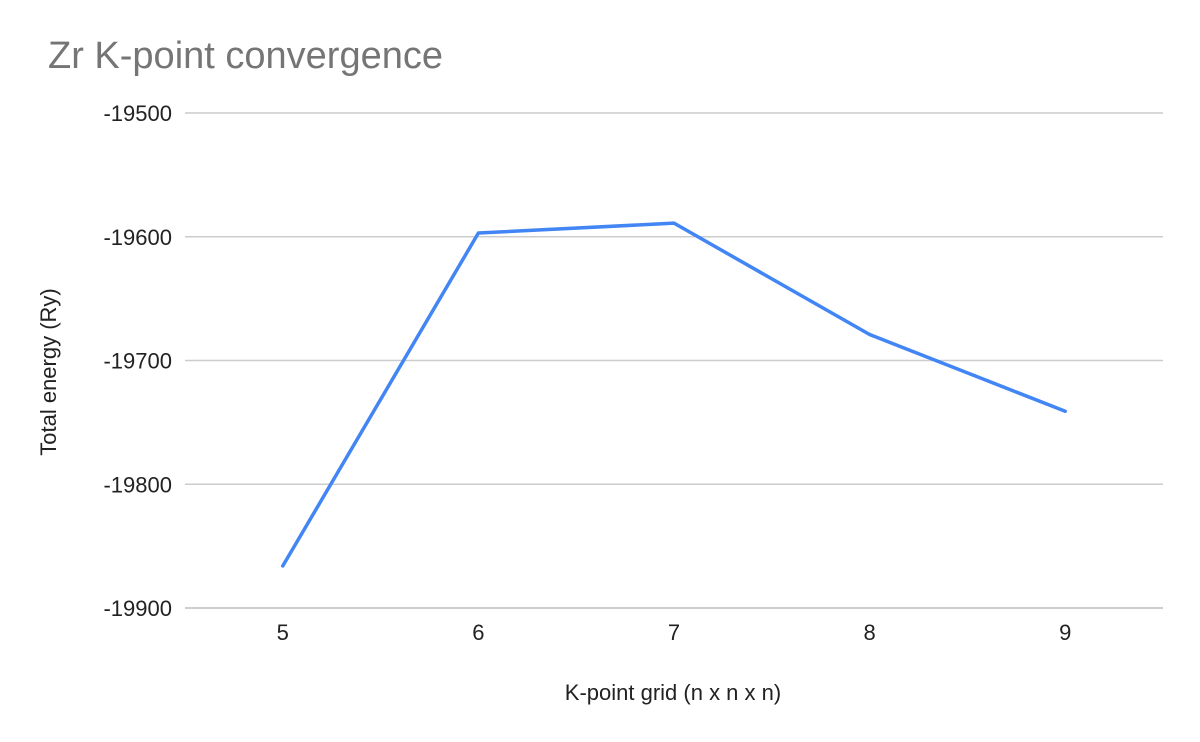 The image size is (1200, 742). I want to click on x-axis-ticks: 5 6 7 8 9, so click(674, 632).